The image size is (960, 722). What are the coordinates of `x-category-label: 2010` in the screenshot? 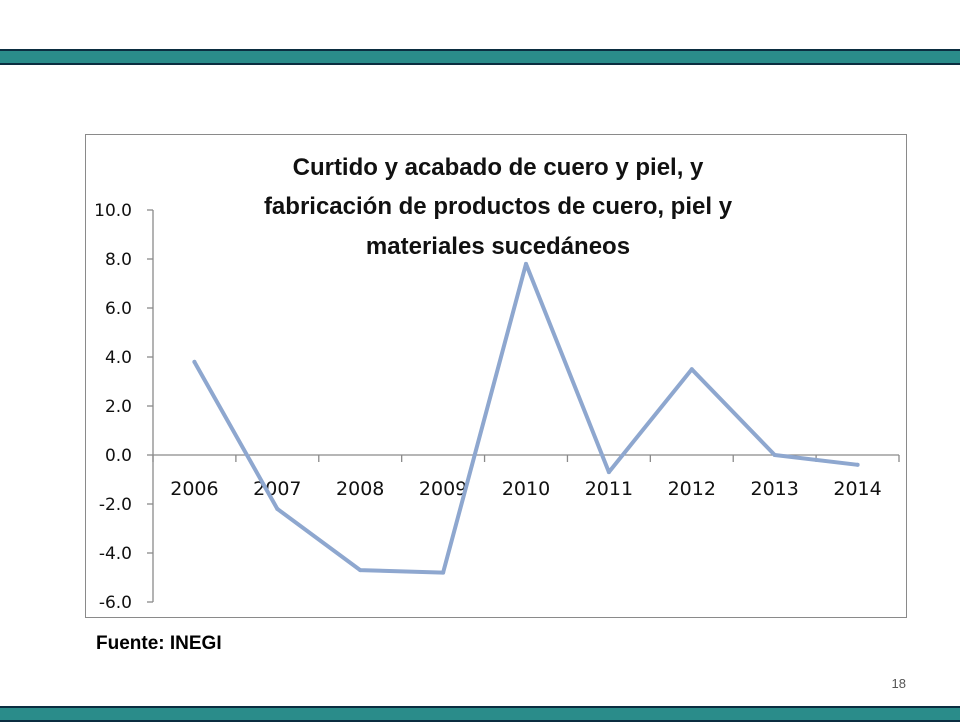 It's located at (526, 489).